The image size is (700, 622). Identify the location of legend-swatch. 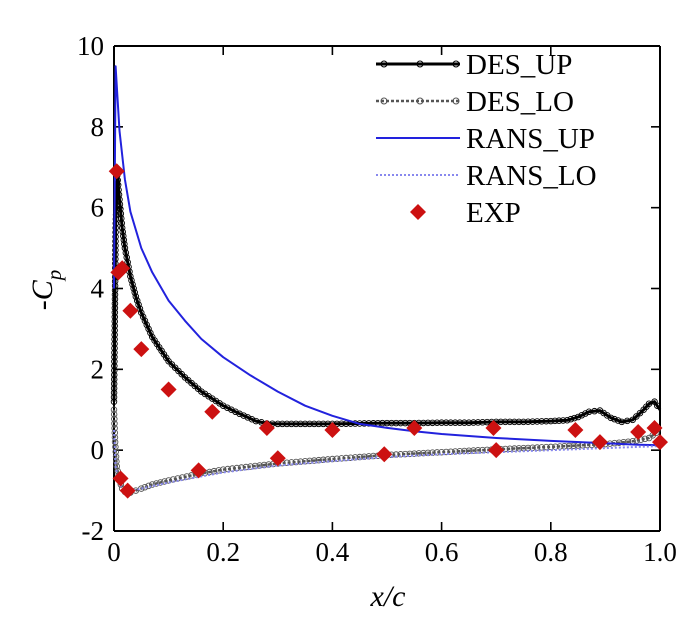
(418, 212).